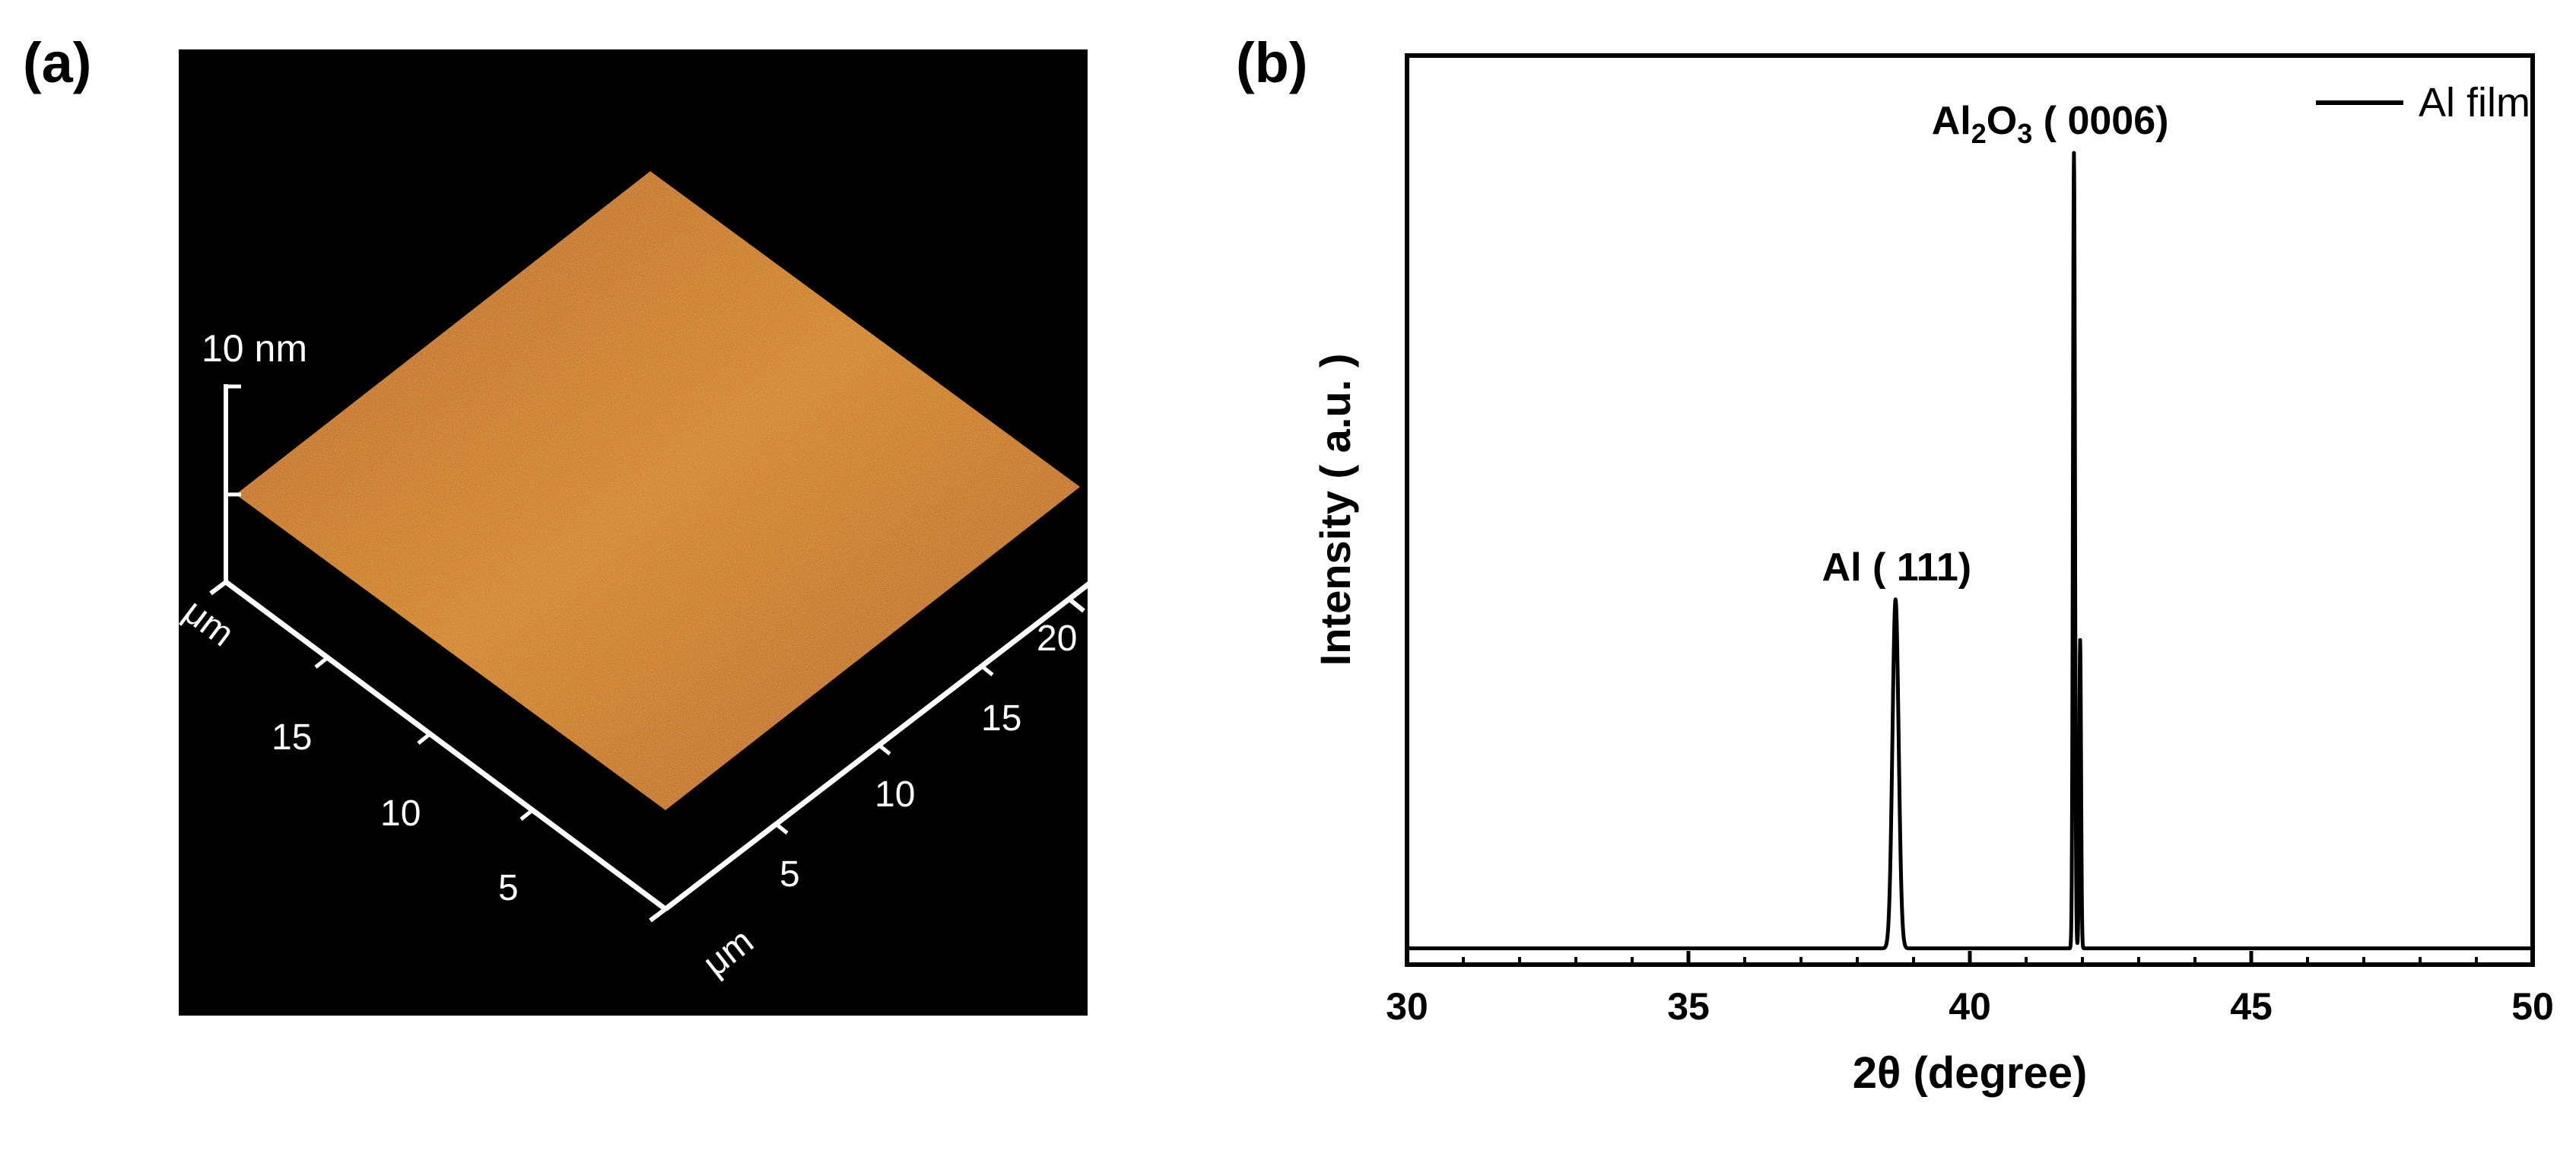 The width and height of the screenshot is (2576, 1151). Describe the element at coordinates (1407, 1006) in the screenshot. I see `x-tick-label-30: 30` at that location.